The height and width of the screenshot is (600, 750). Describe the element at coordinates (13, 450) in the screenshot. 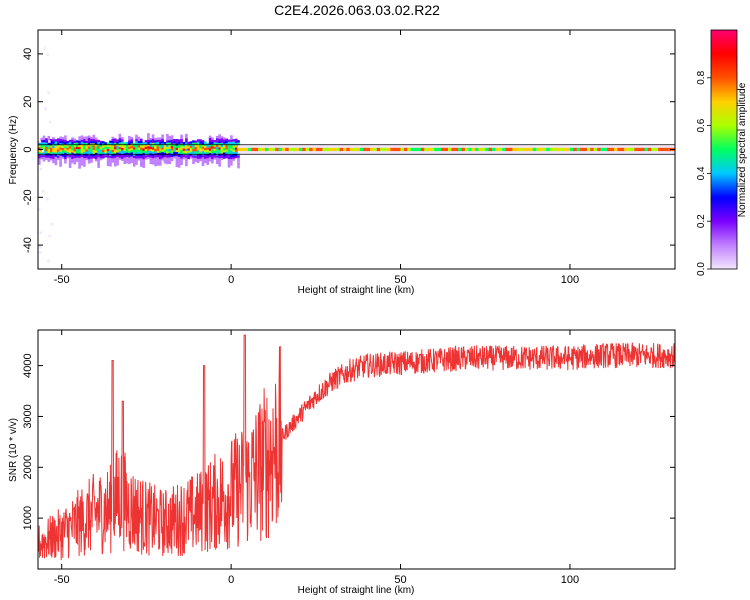

I see `snr-y-axis-label: SNR (10 * v/v)` at that location.